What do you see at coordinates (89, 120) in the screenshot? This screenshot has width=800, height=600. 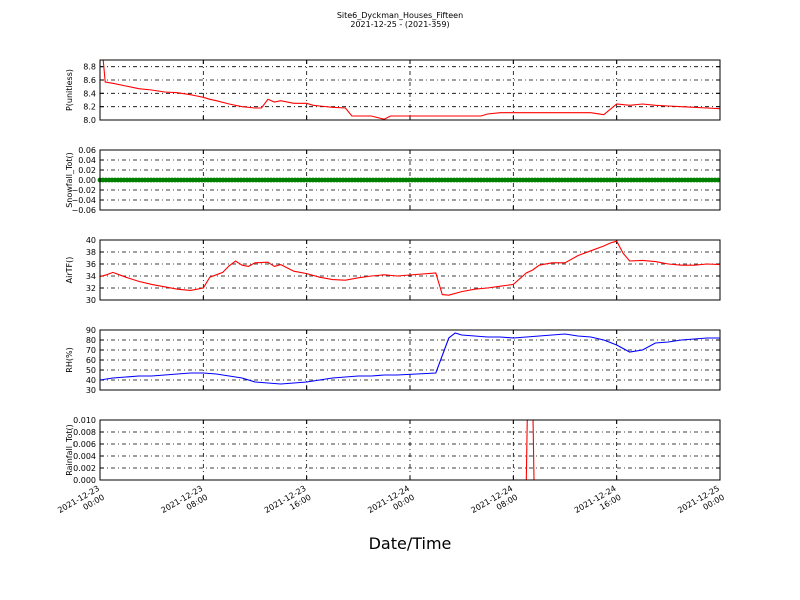 I see `y-tick-label: 8.0` at bounding box center [89, 120].